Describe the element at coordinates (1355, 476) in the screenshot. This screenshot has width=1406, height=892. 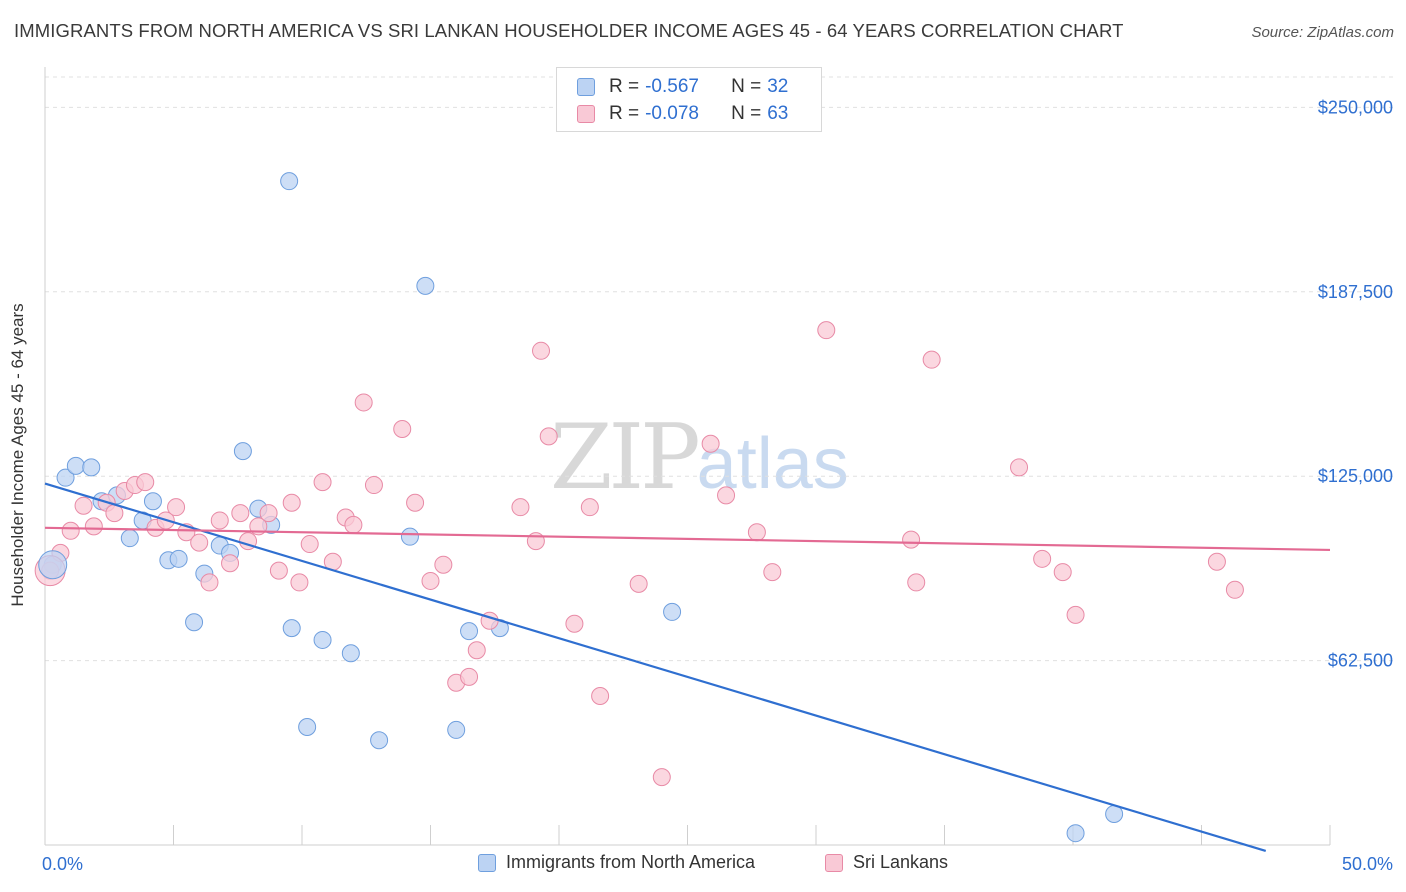
I see `y-tick-label: $125,000` at that location.